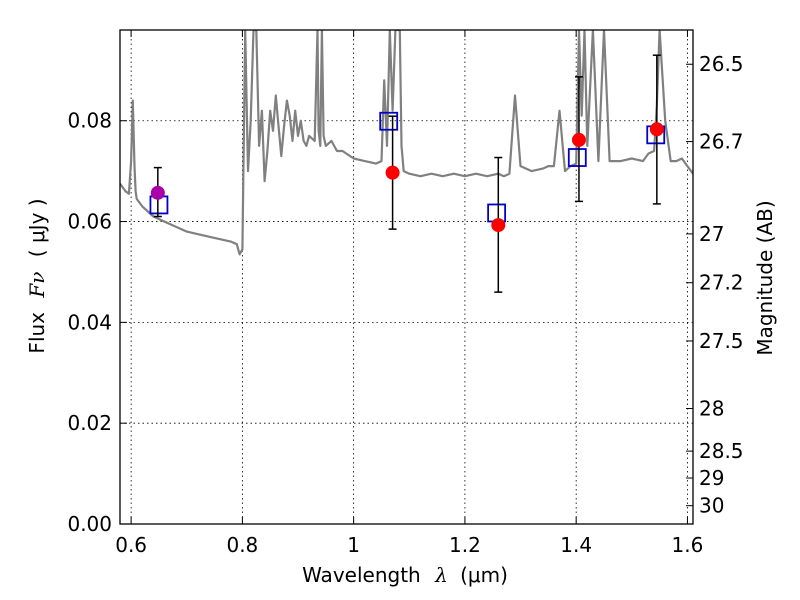 The image size is (800, 600). I want to click on y-tick-labels: 0.00 0.02 0.04 0.06 0.08, so click(89, 322).